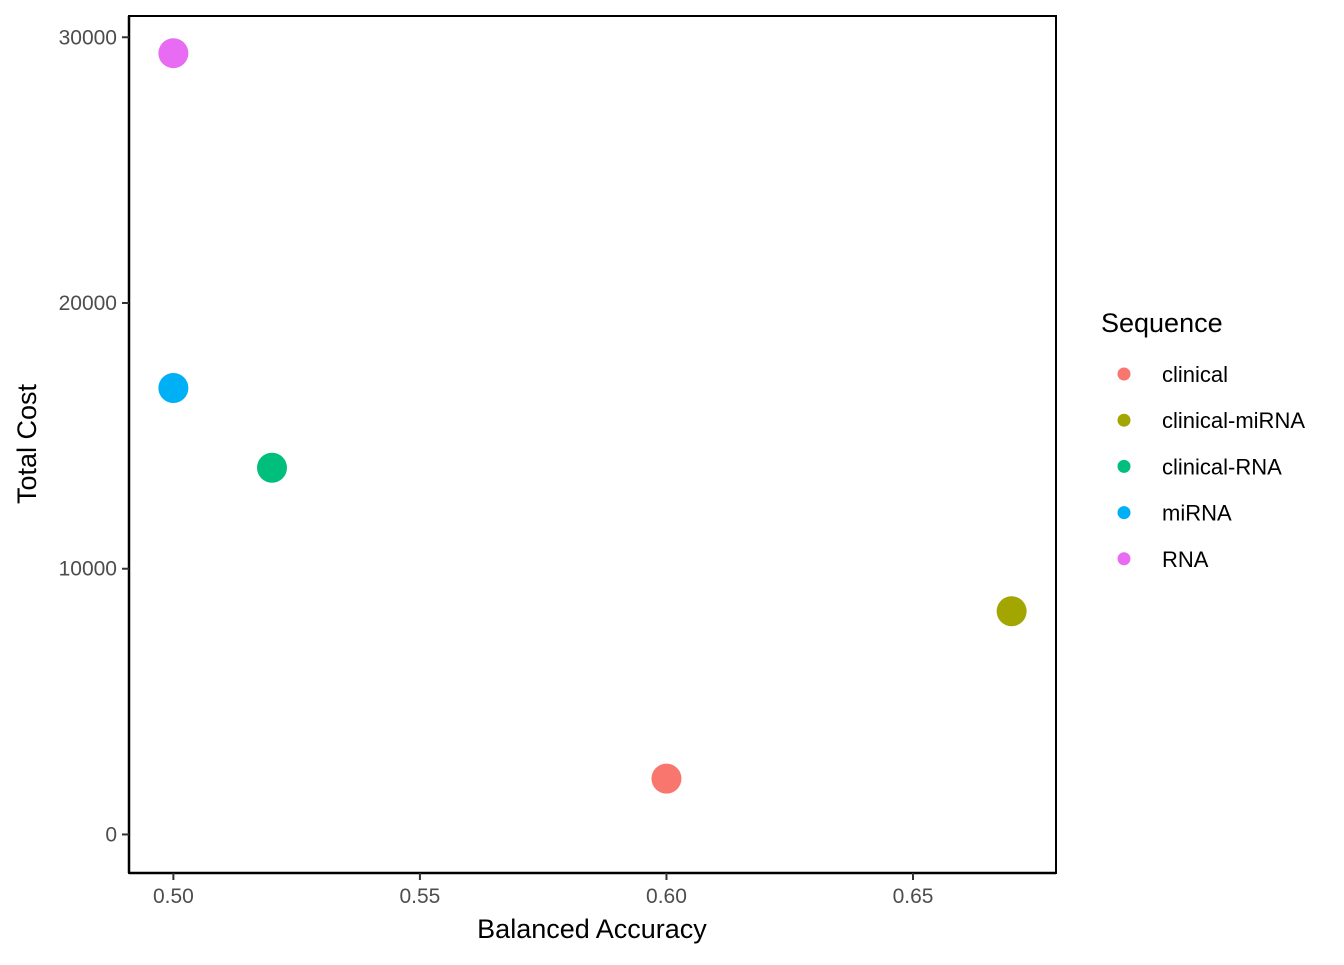  Describe the element at coordinates (1124, 420) in the screenshot. I see `legend-key-clinical-miRNA` at that location.